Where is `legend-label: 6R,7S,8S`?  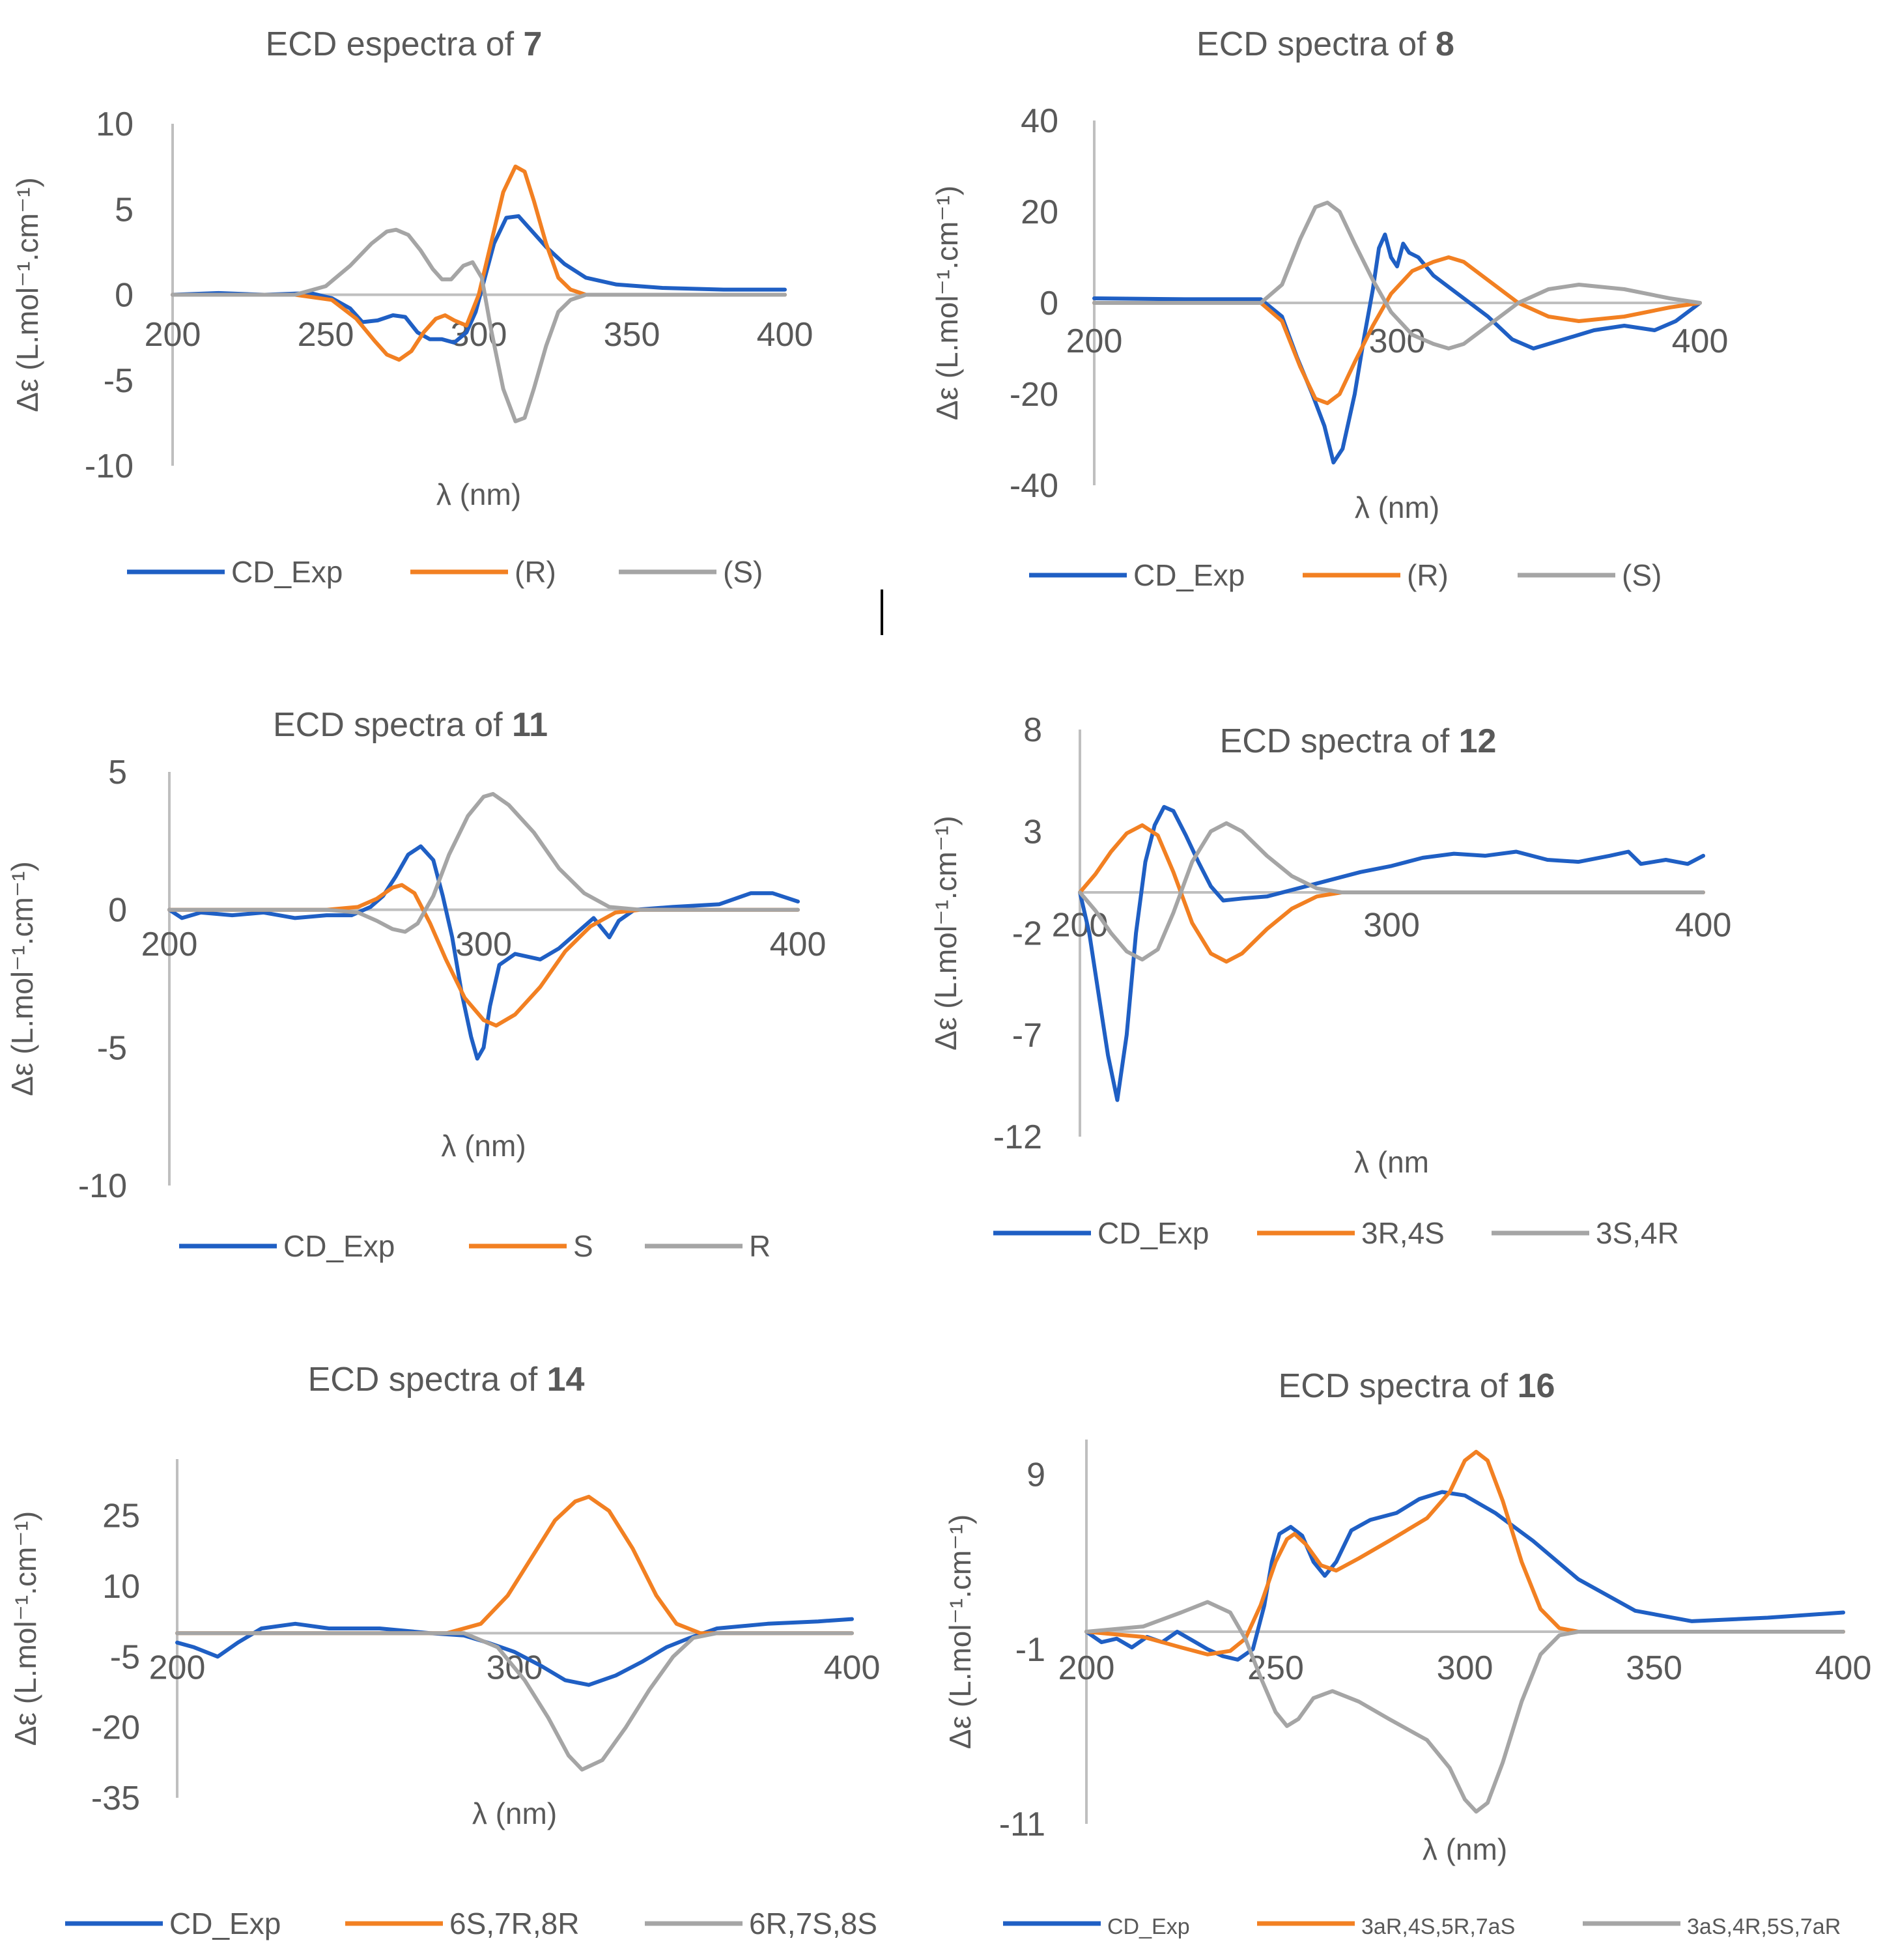
legend-label: 6R,7S,8S is located at coordinates (813, 1923).